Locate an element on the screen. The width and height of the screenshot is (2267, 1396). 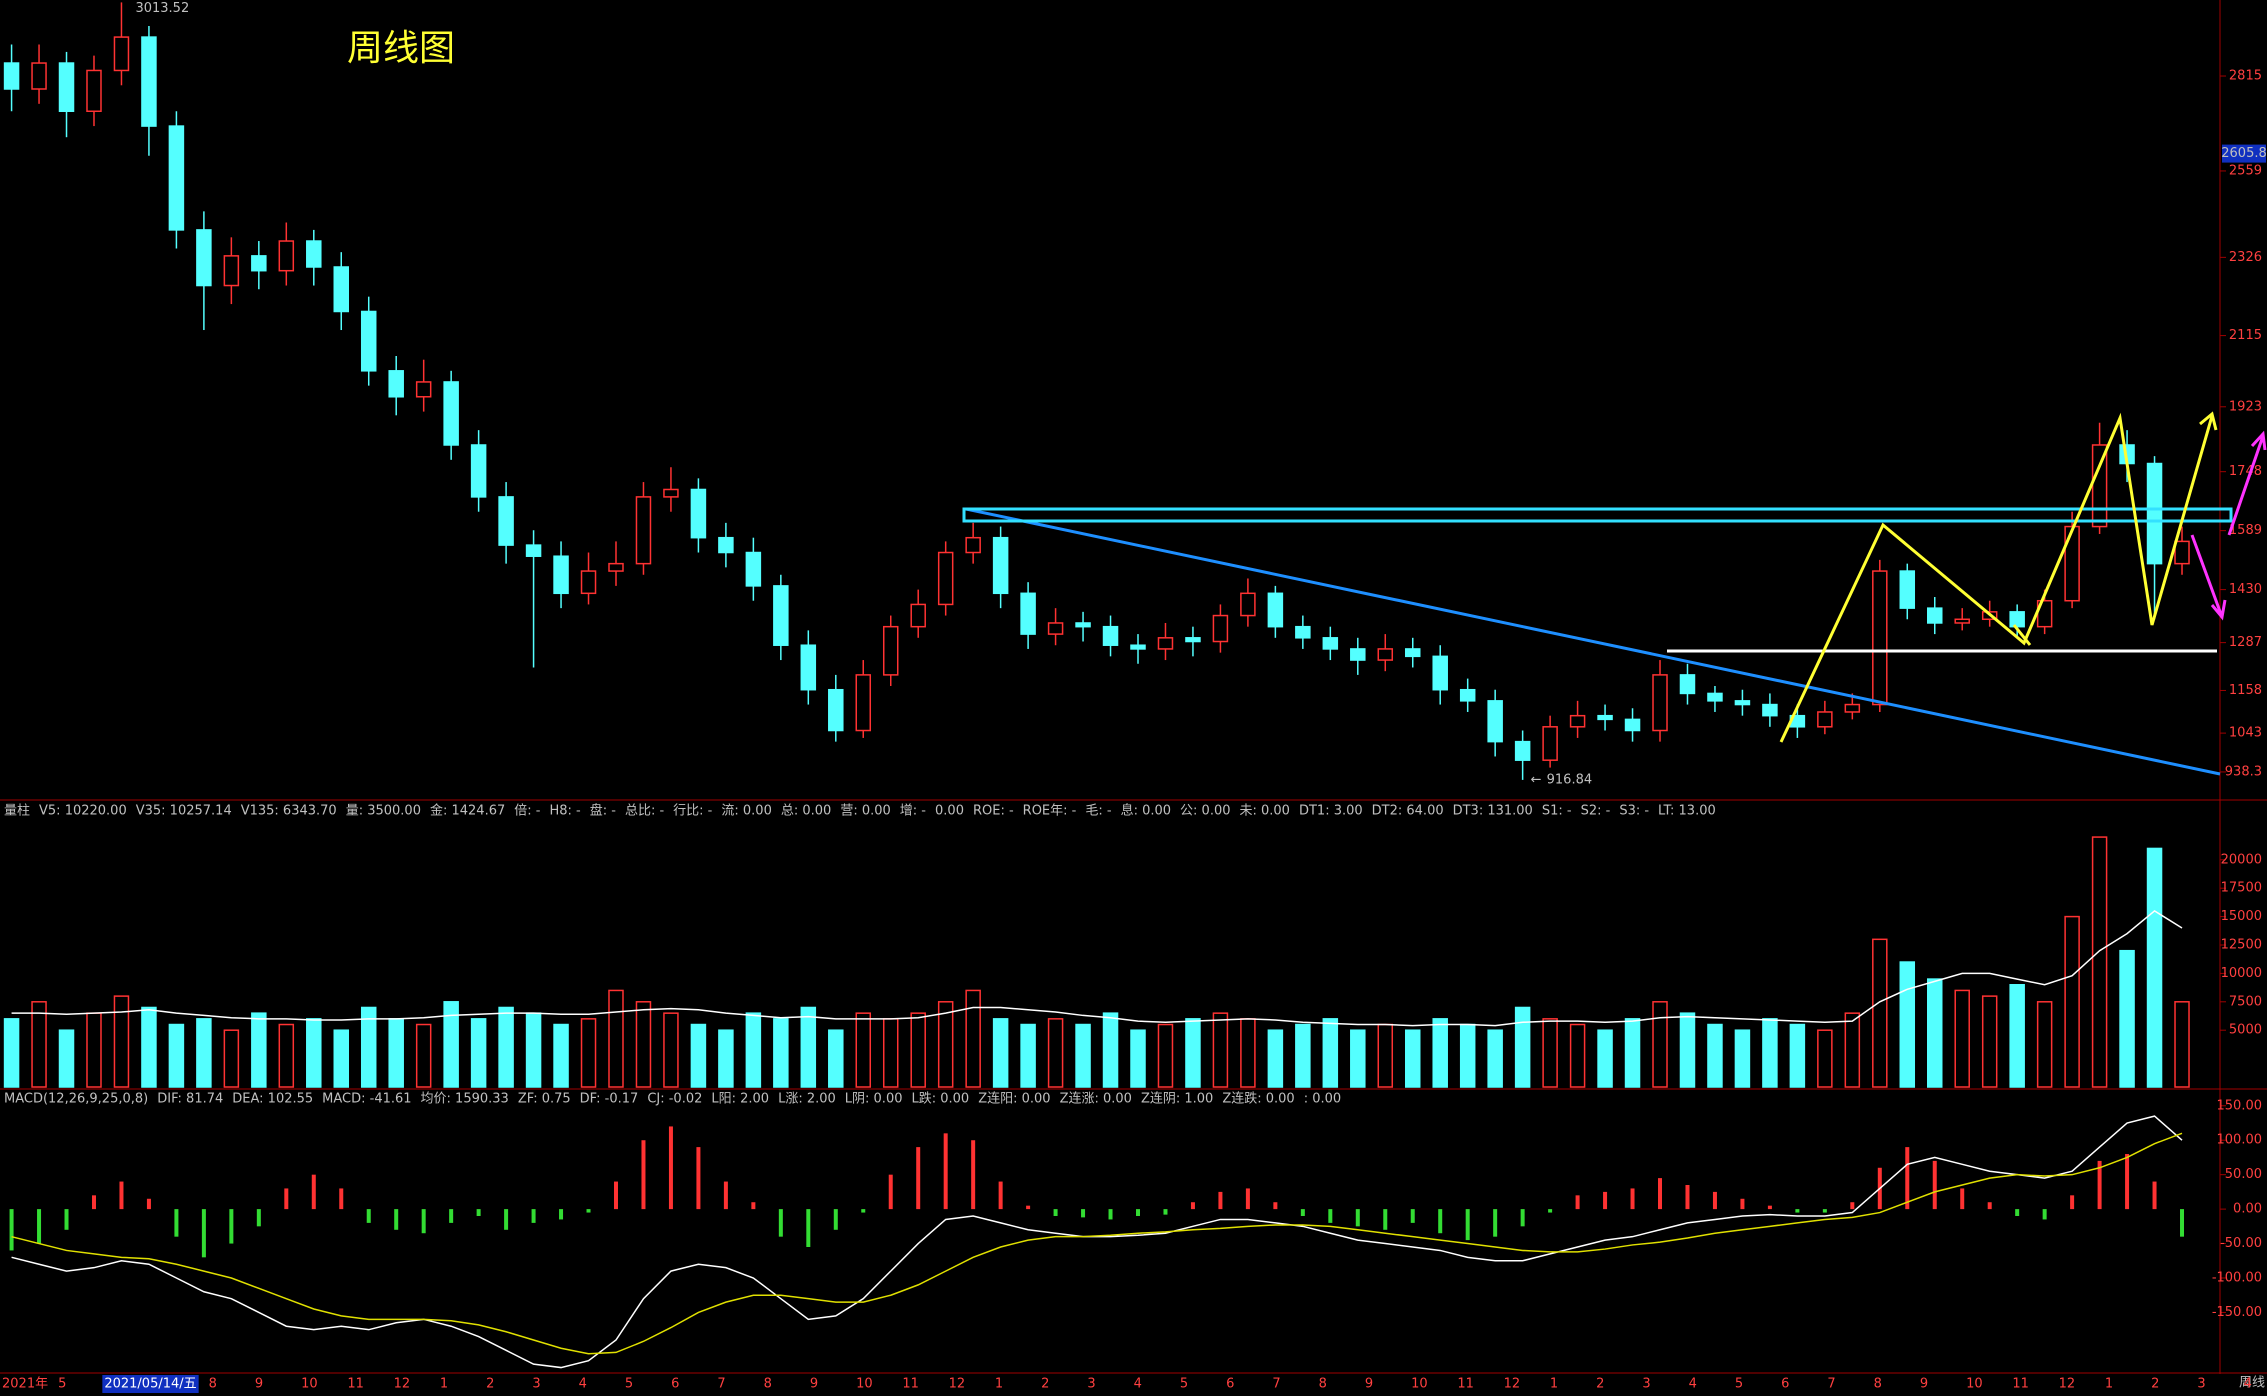
y-tick-label: 50.00 is located at coordinates (2243, 1174).